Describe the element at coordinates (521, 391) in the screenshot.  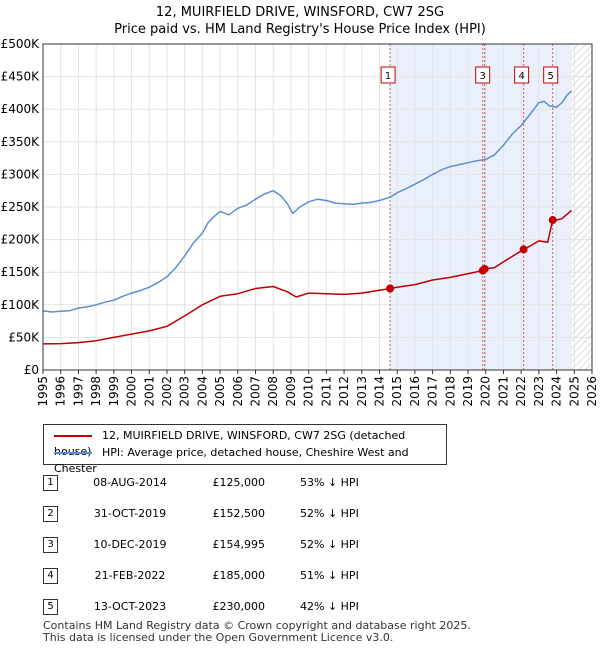
I see `x-tick-label: 2022` at that location.